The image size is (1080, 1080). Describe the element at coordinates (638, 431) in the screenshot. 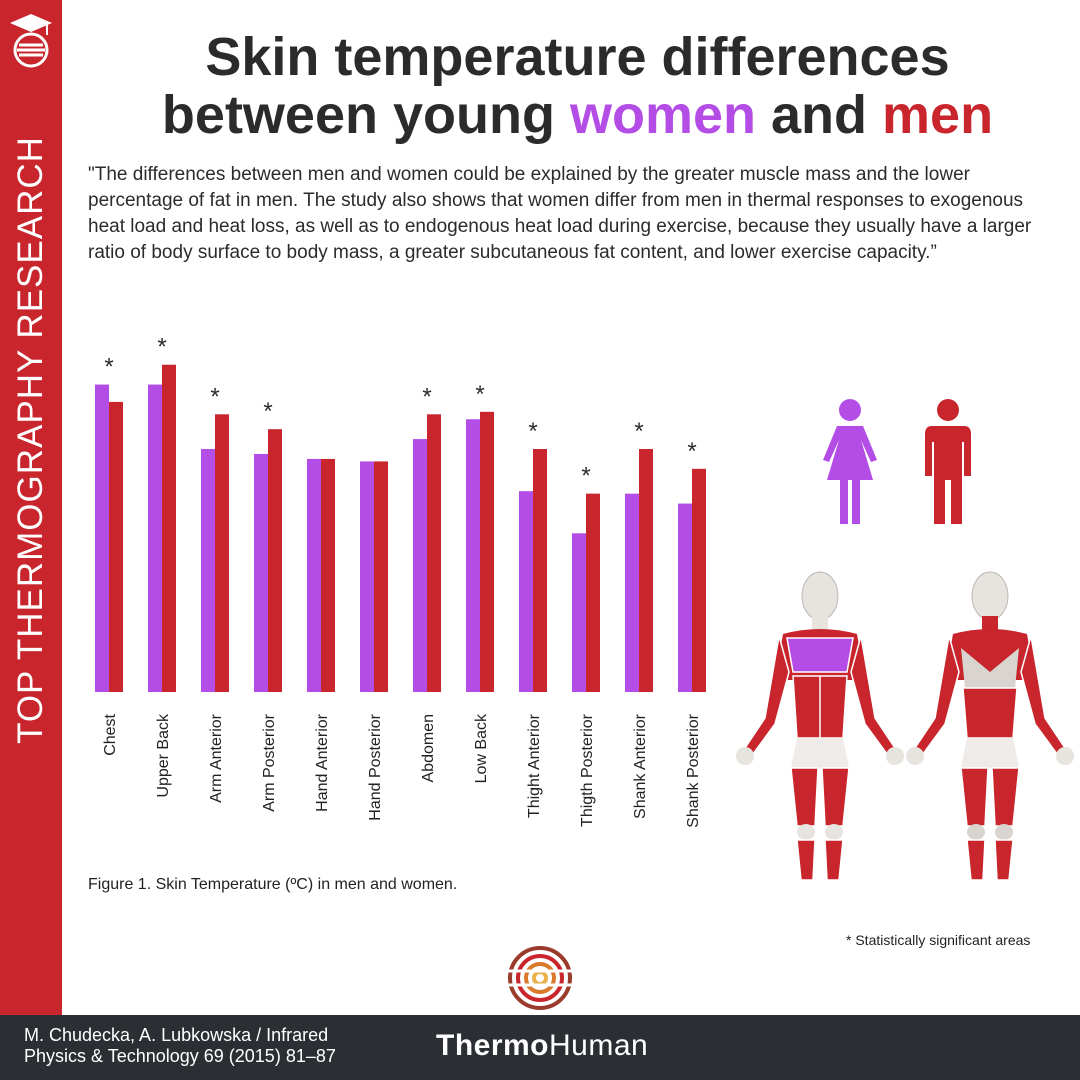

I see `significance-marker-10: *` at that location.